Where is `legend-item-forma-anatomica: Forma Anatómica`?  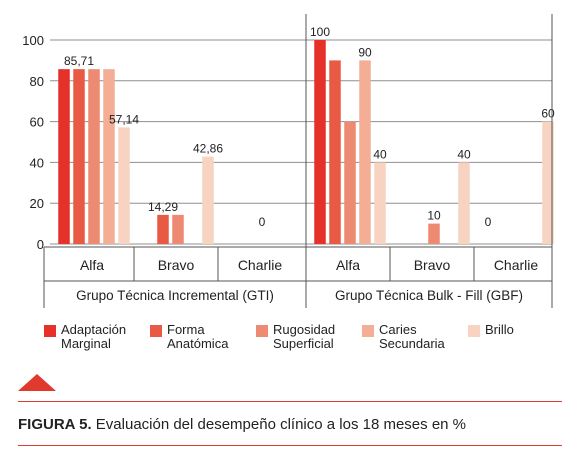
legend-item-forma-anatomica: Forma Anatómica is located at coordinates (189, 337).